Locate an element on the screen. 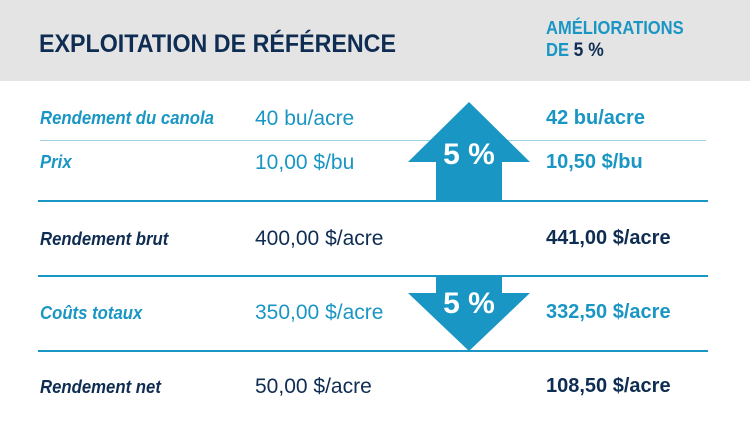 The width and height of the screenshot is (750, 422). row-improved-net-return: 108,50 $/acre is located at coordinates (608, 386).